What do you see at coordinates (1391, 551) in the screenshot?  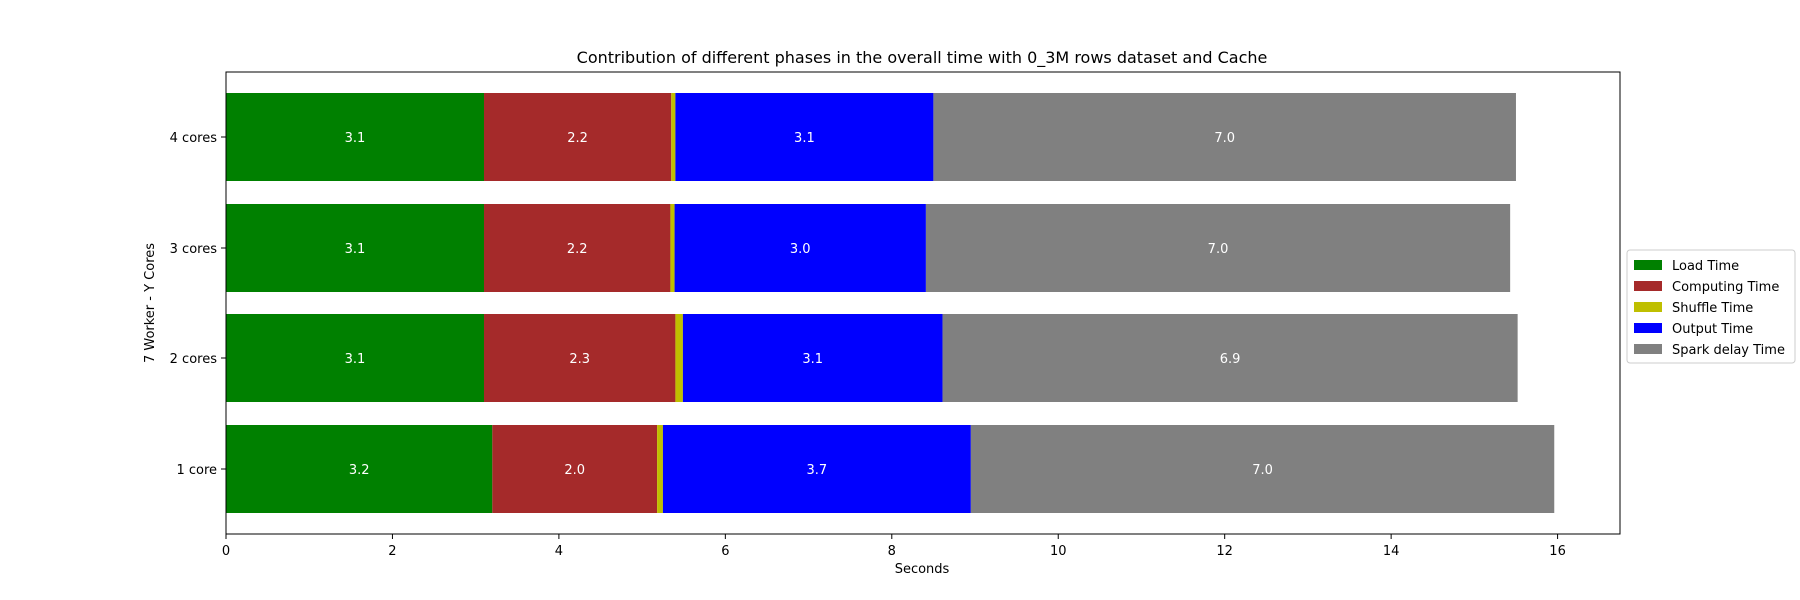 I see `x-tick-label: 14` at bounding box center [1391, 551].